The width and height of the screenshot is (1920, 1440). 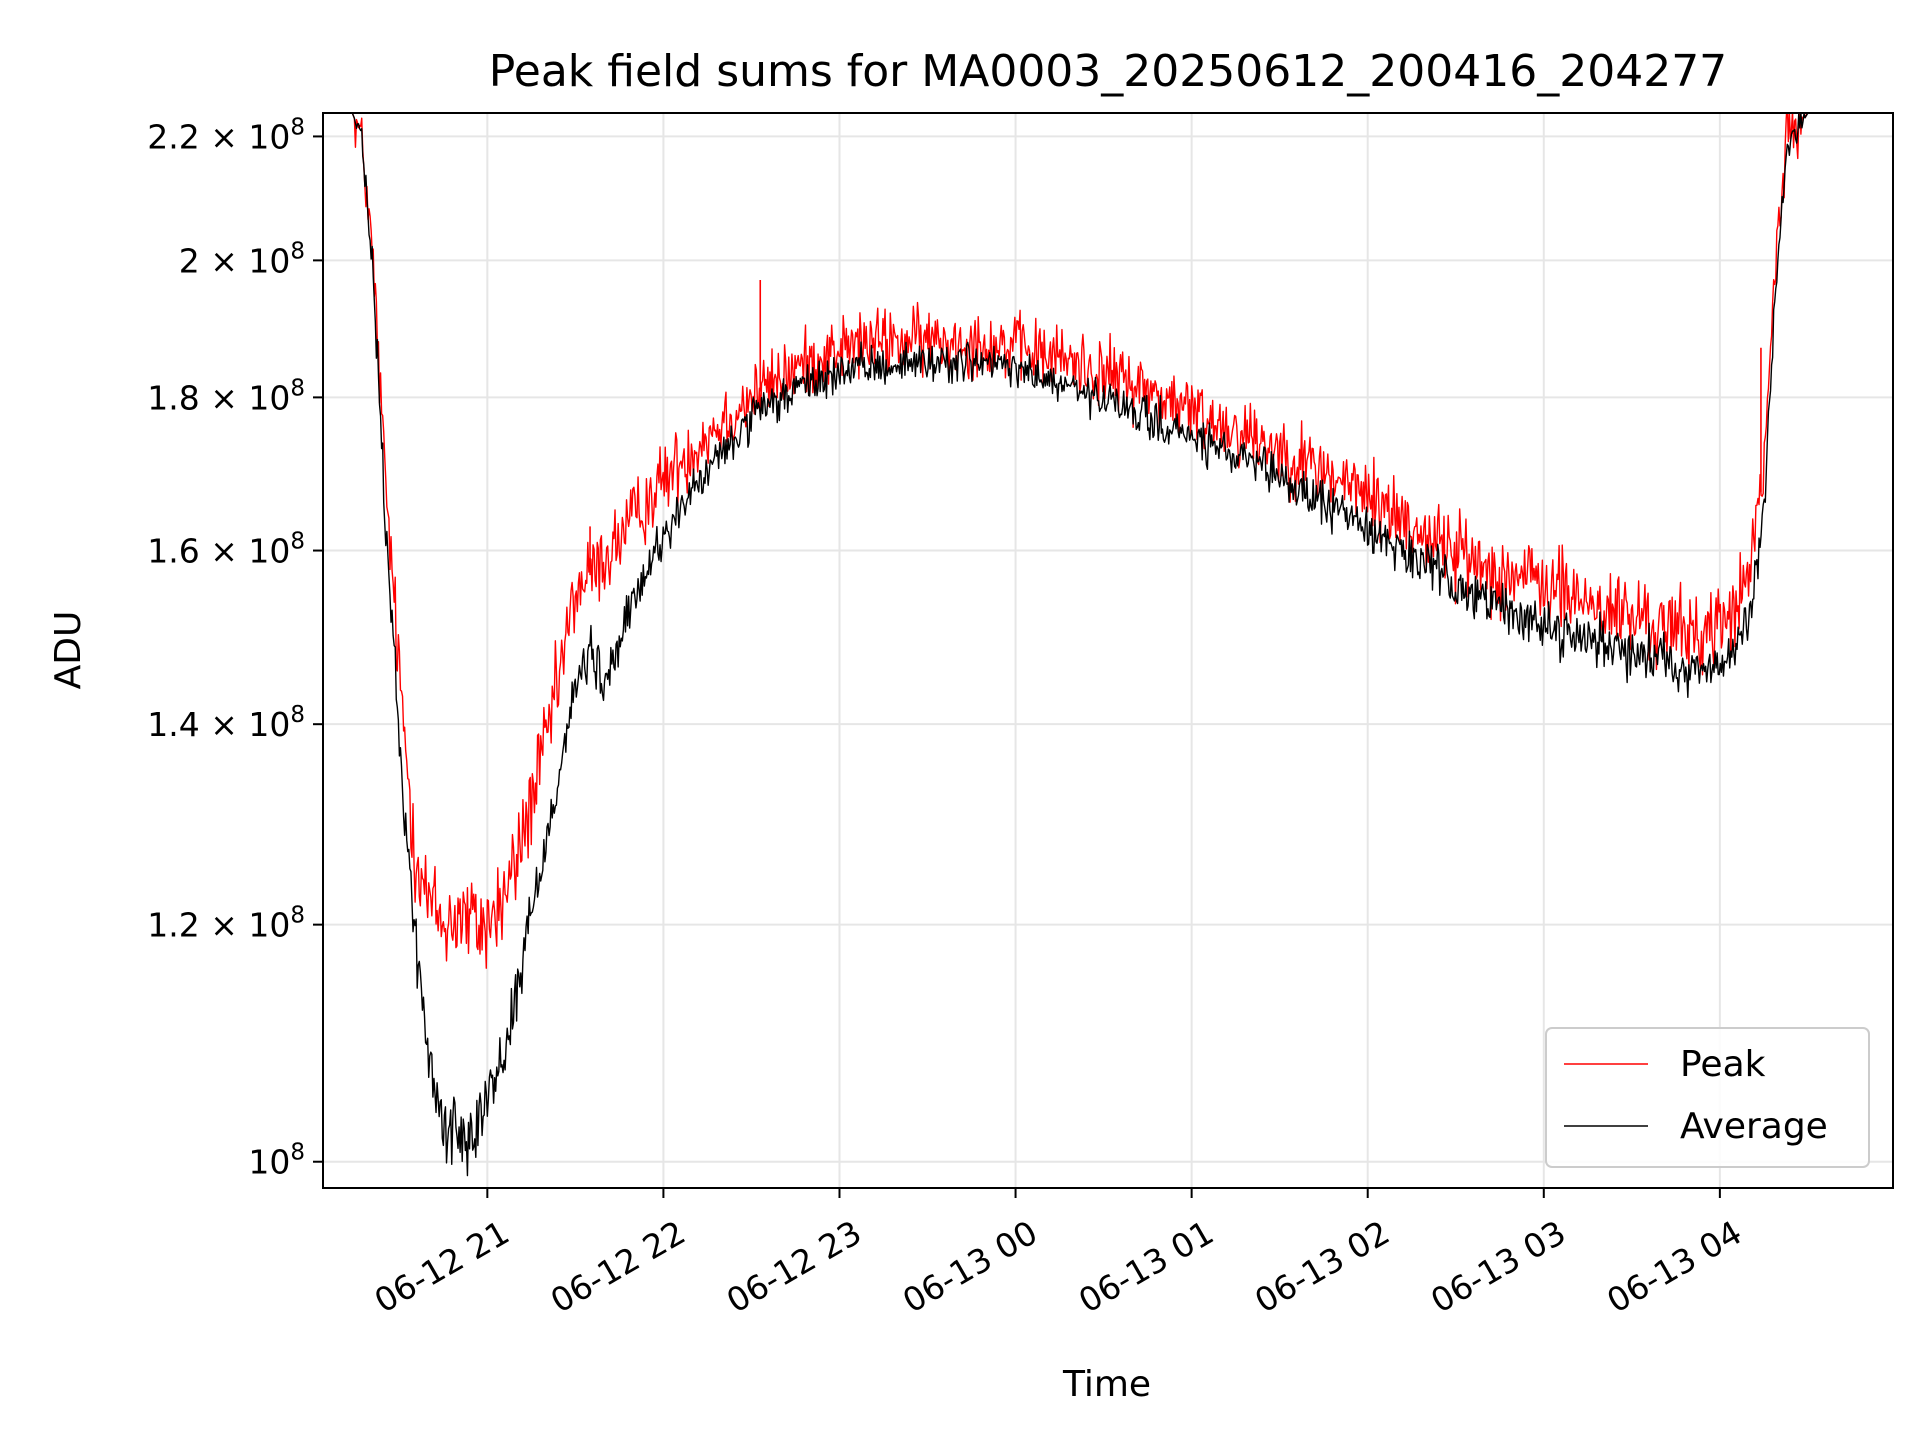 I want to click on y-tick-label: 1.8 × 108, so click(x=226, y=396).